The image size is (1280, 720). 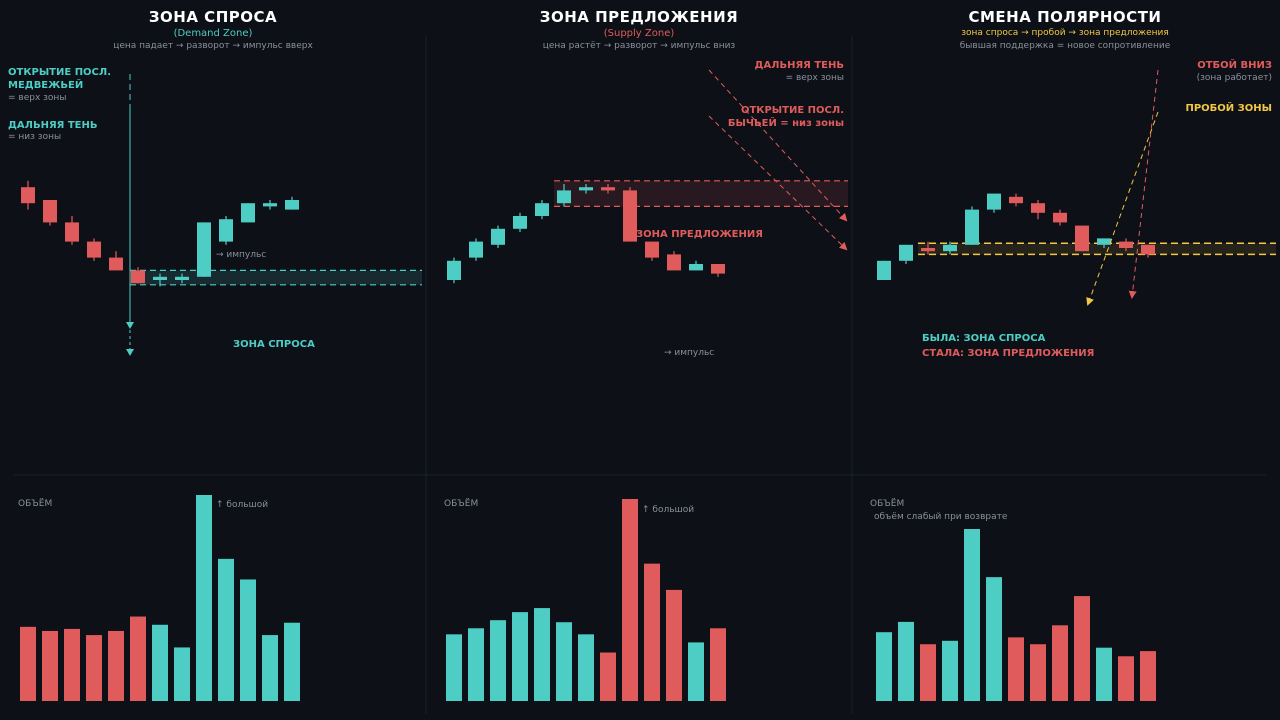 I want to click on p2-wick-sub: = верх зоны, so click(x=814, y=78).